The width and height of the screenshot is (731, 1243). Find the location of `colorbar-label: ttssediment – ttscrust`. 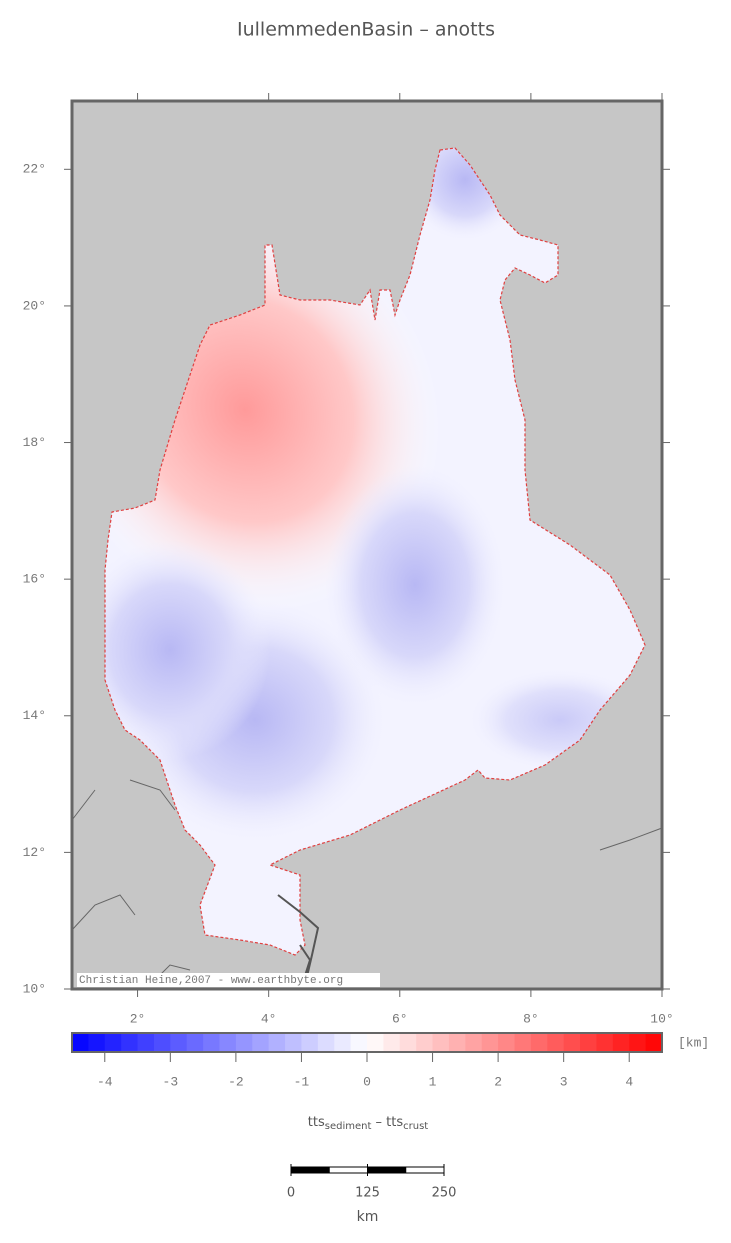

colorbar-label: ttssediment – ttscrust is located at coordinates (368, 1124).